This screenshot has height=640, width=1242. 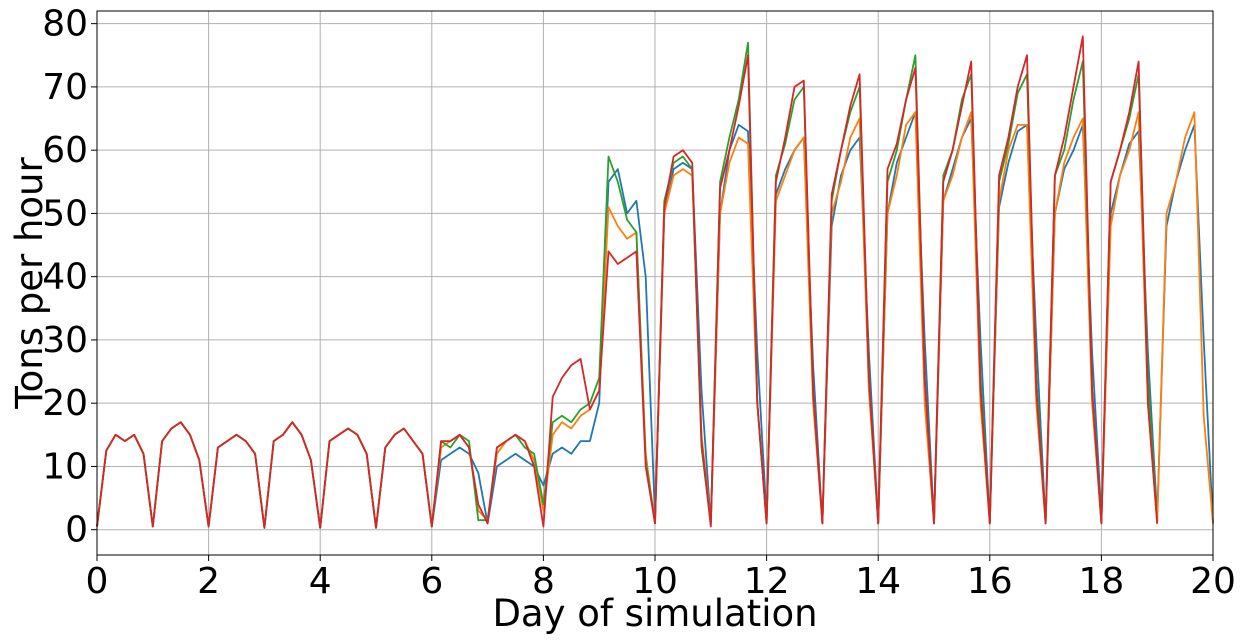 I want to click on x-tick-label: 8, so click(x=543, y=581).